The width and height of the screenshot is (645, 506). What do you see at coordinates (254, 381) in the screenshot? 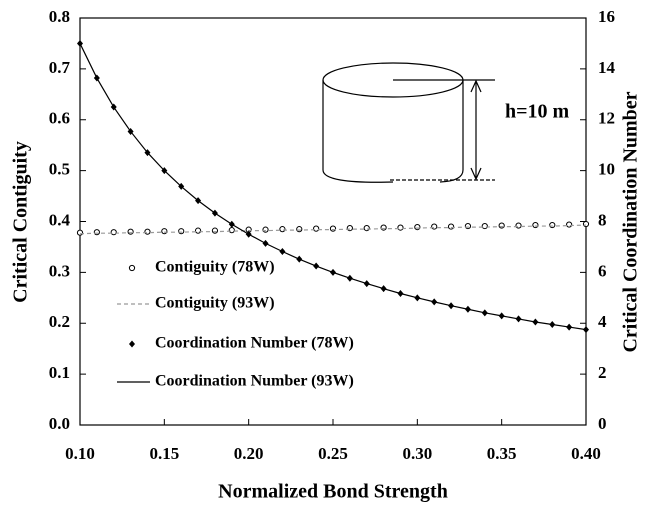
I see `legend-label: Coordination Number (93W)` at bounding box center [254, 381].